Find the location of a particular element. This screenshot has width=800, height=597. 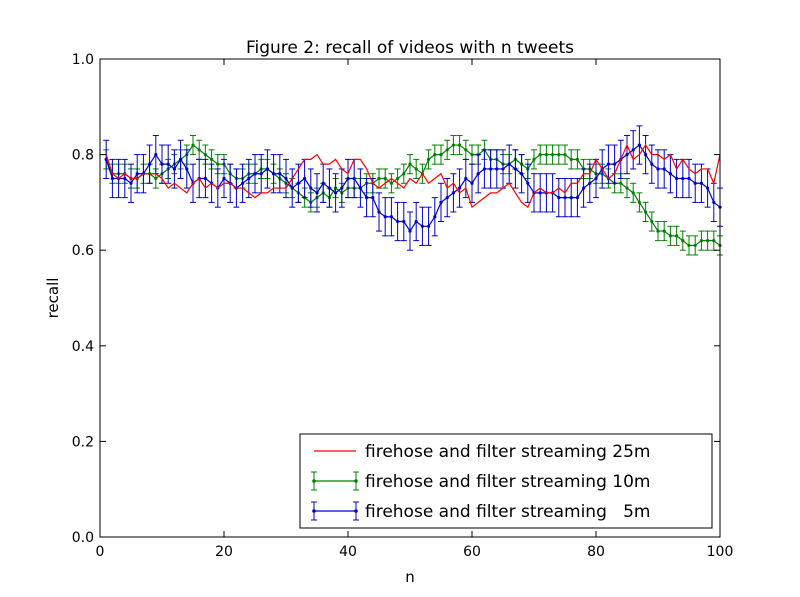

x-axis-label: n is located at coordinates (410, 577).